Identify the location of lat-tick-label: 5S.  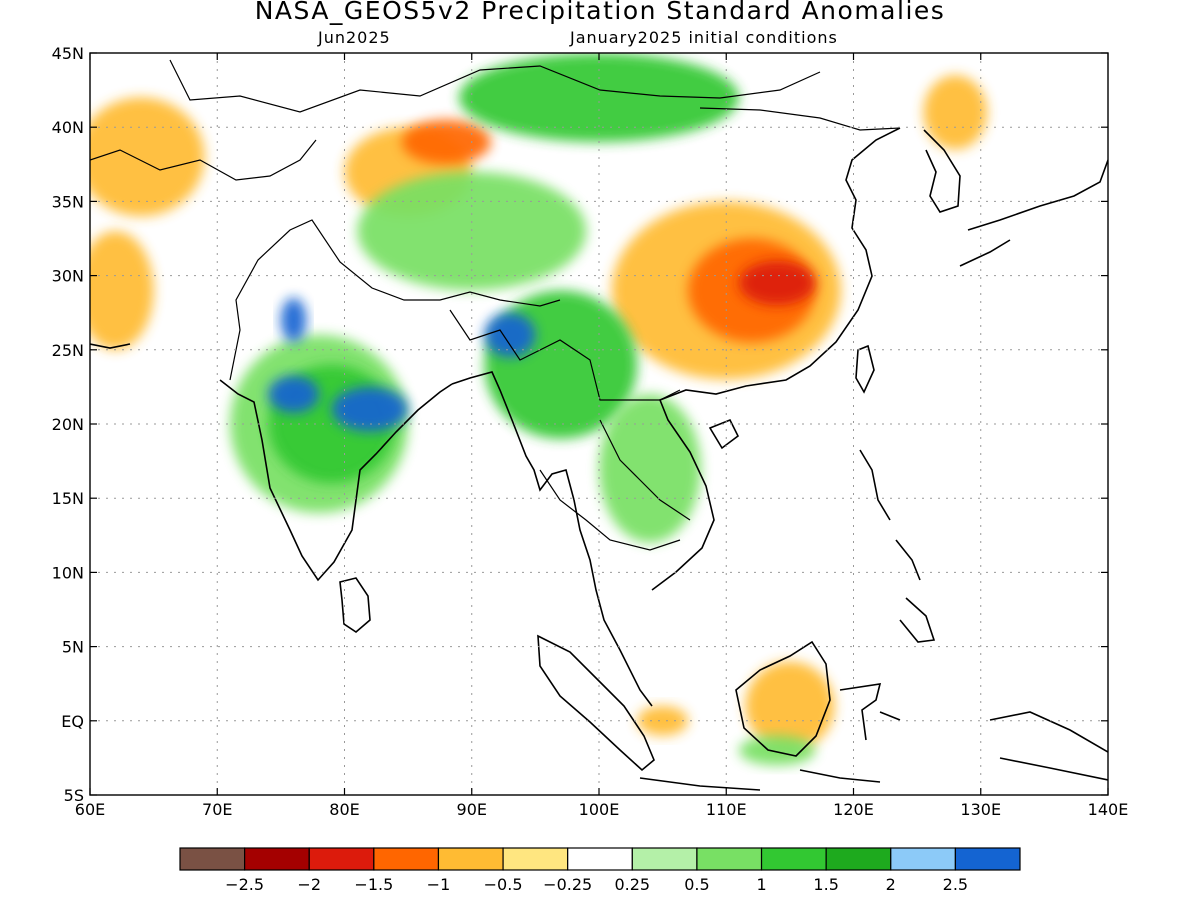
(74, 795).